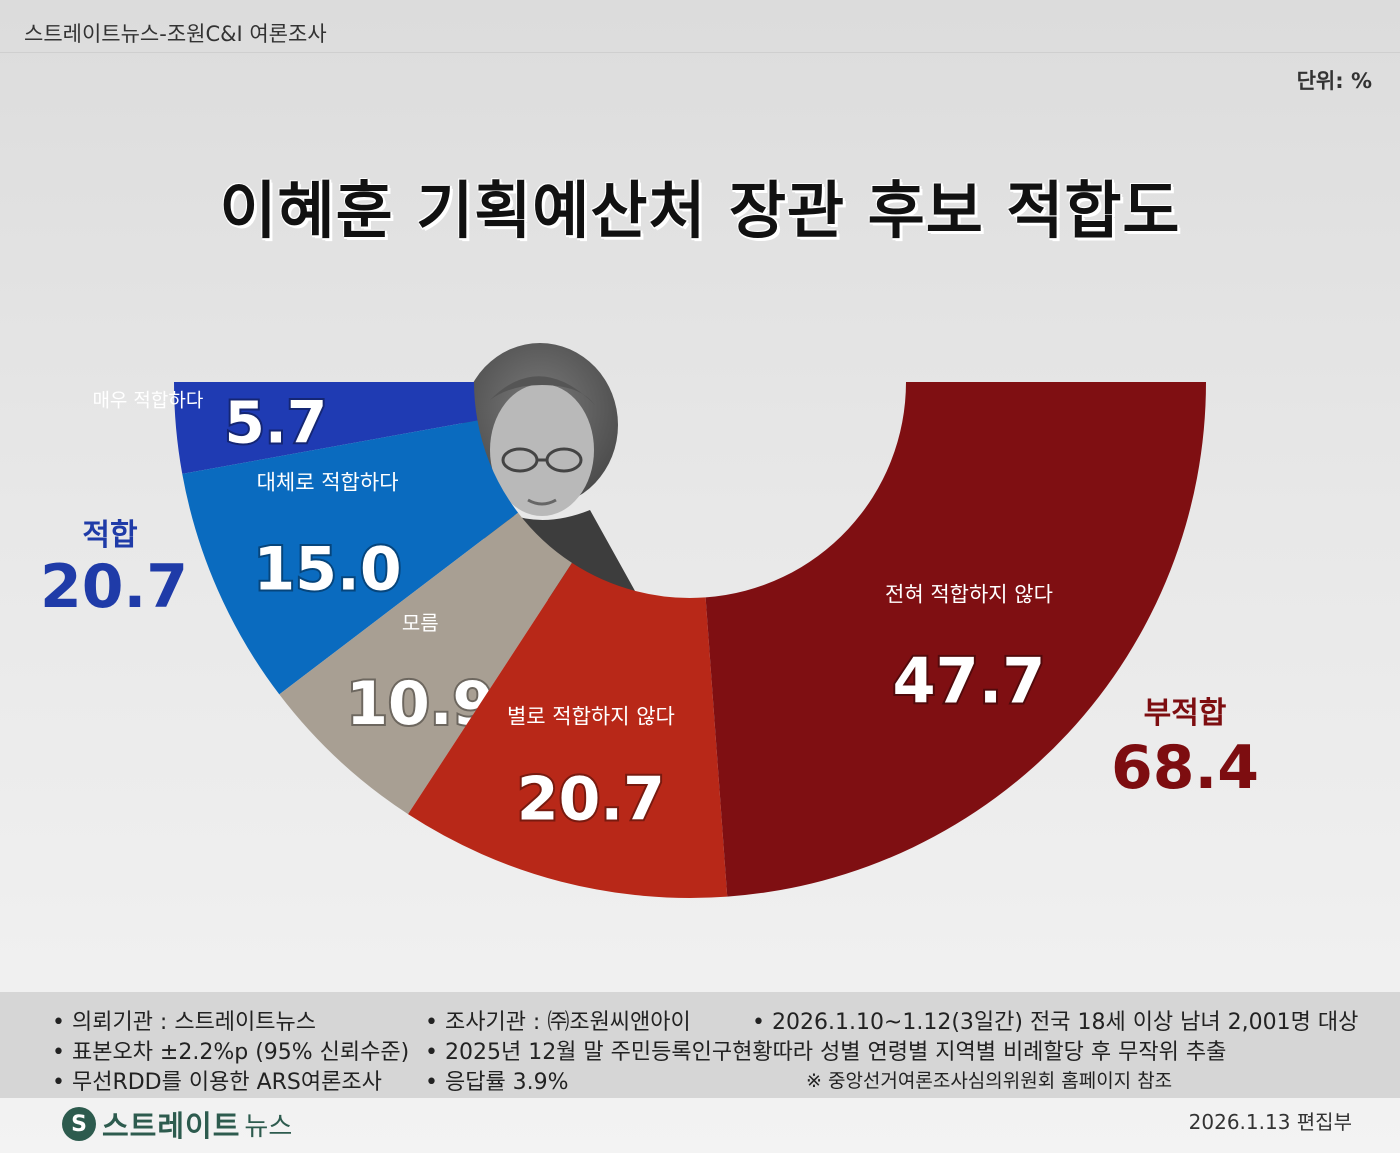  Describe the element at coordinates (591, 716) in the screenshot. I see `slice-label-4: 별로 적합하지 않다` at that location.